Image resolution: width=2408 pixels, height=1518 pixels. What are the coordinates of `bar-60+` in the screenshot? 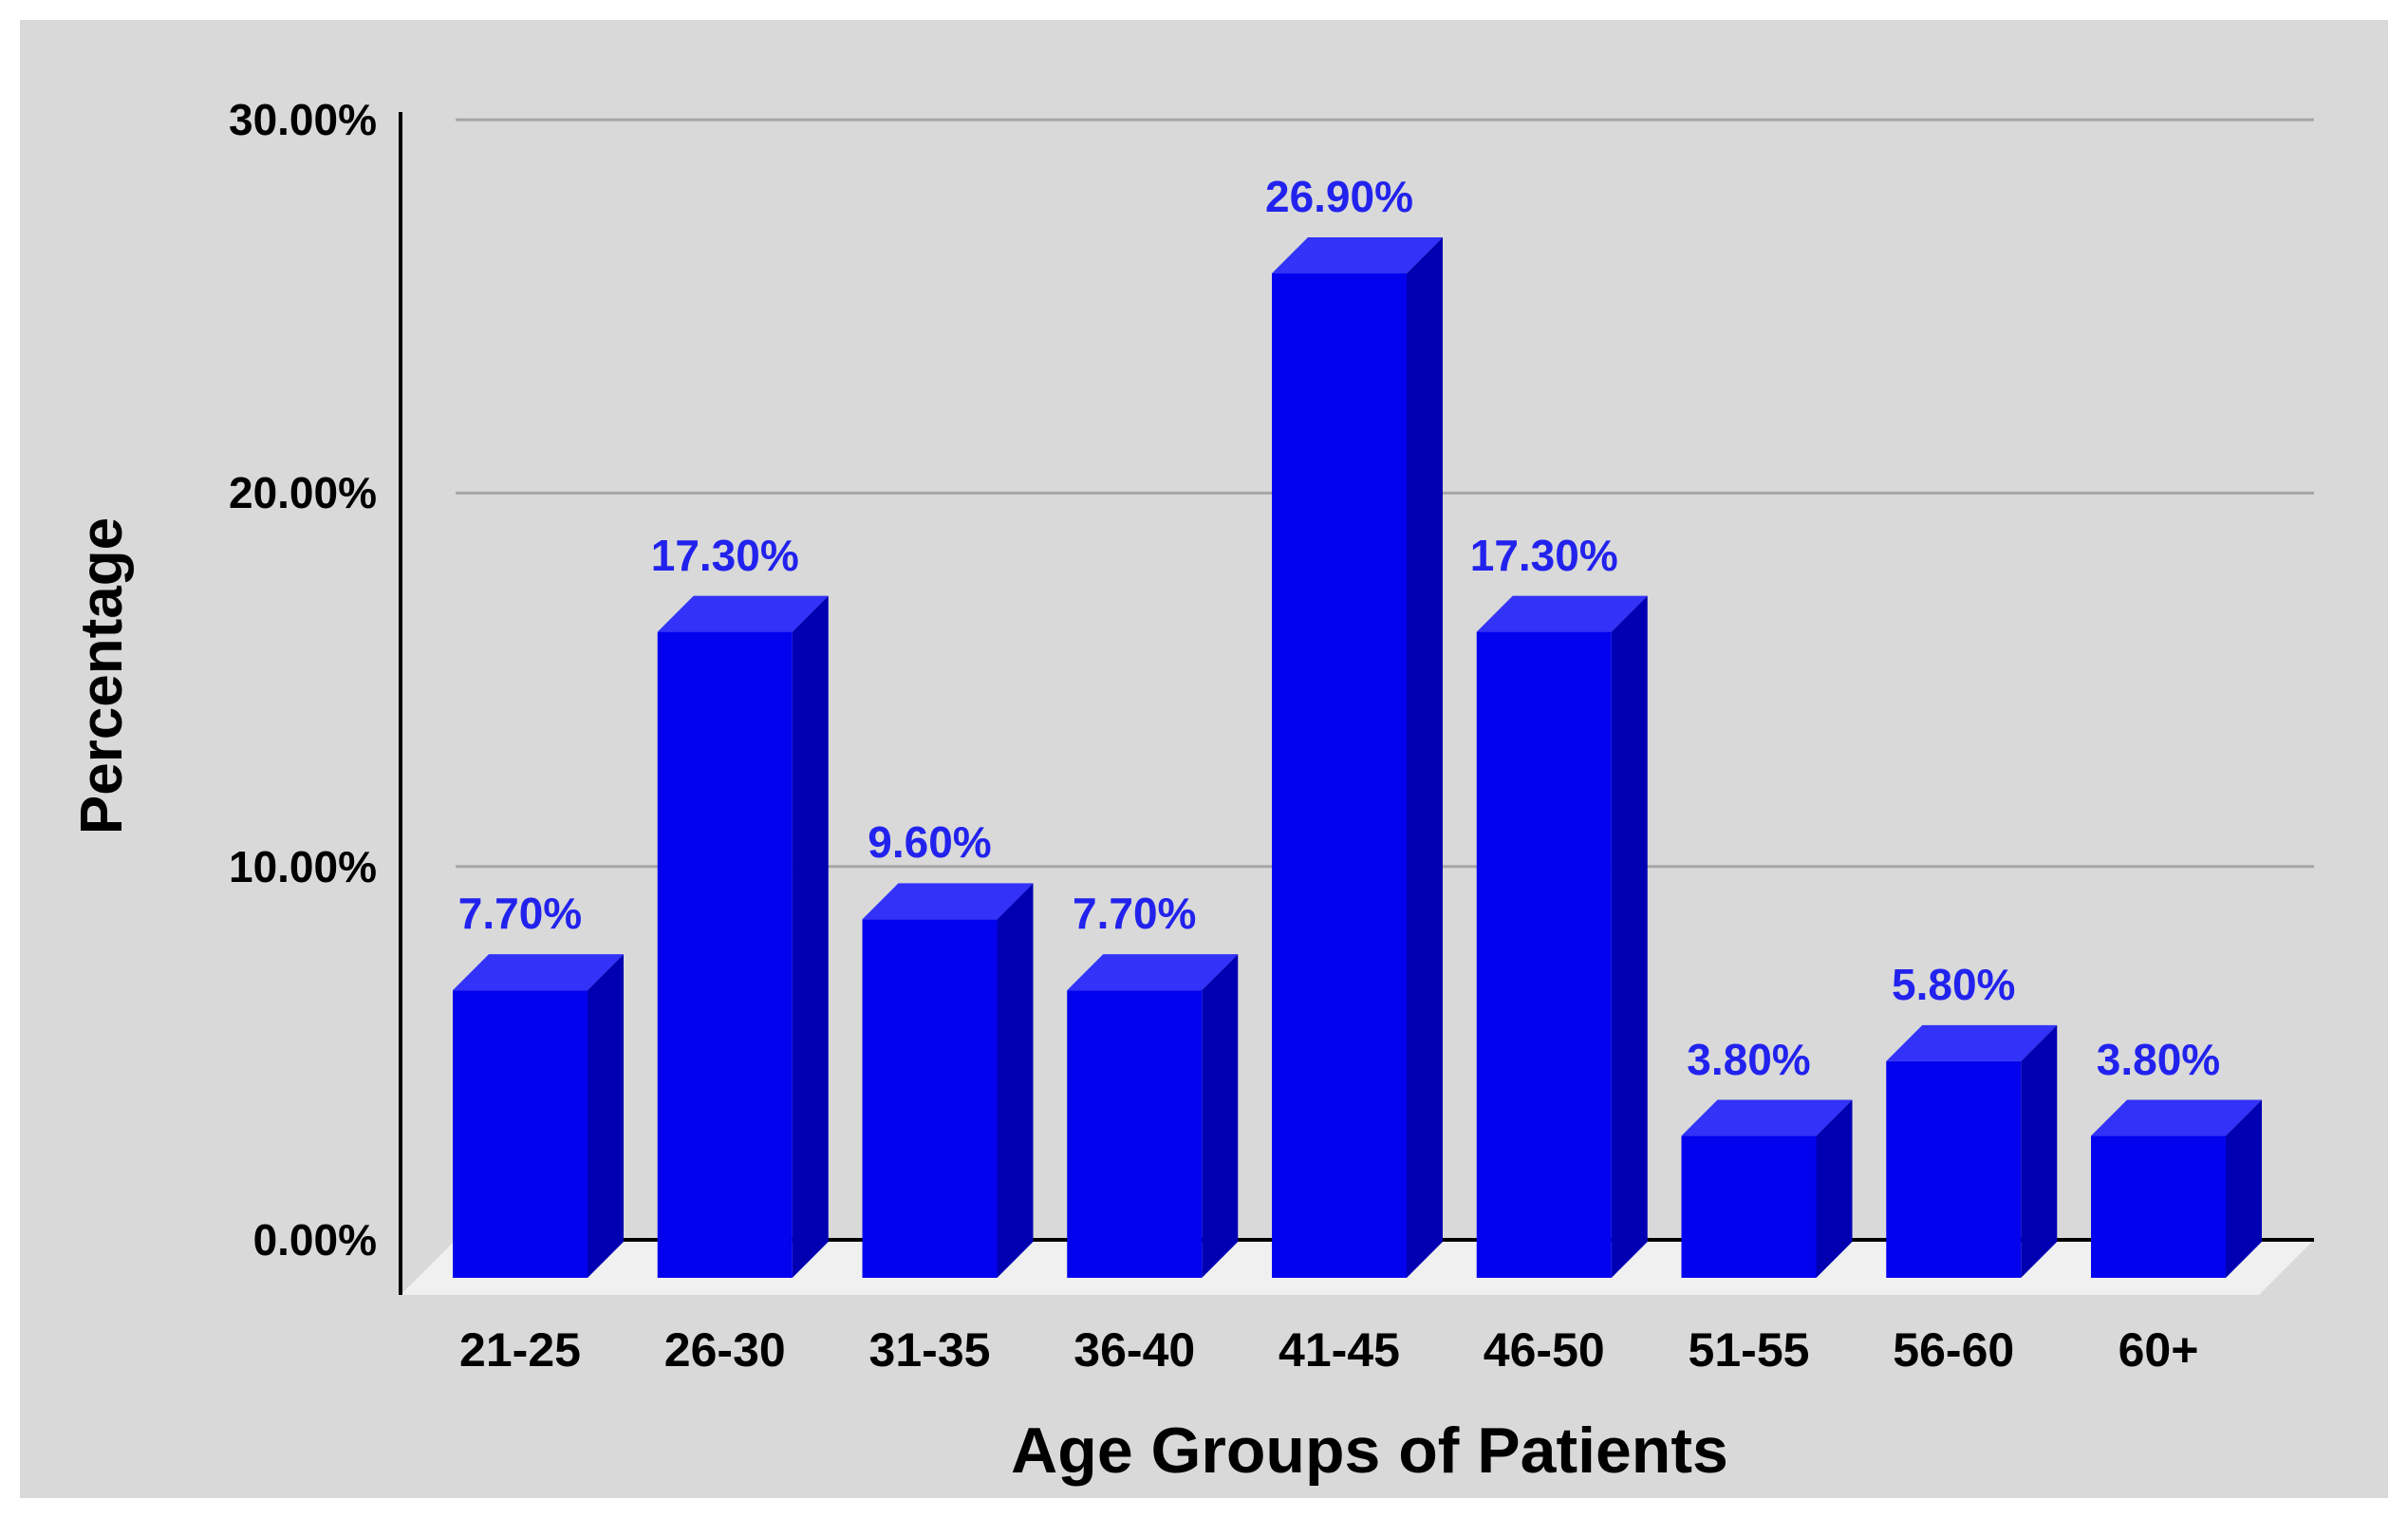 It's located at (2176, 1188).